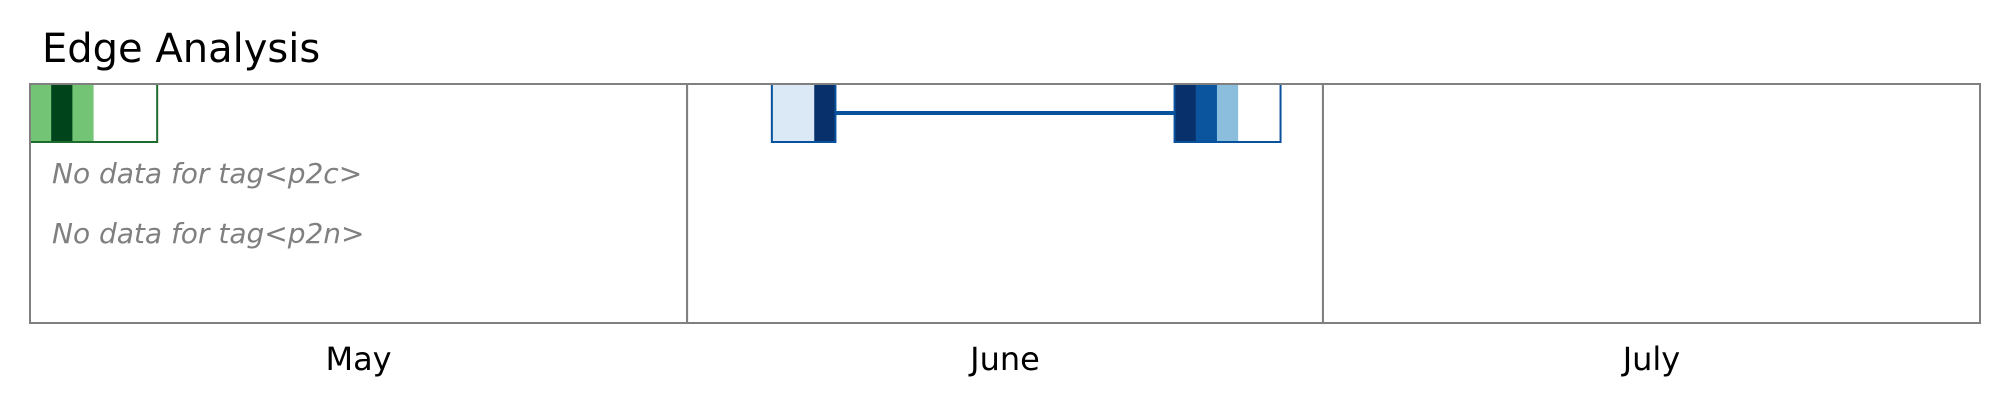  Describe the element at coordinates (358, 359) in the screenshot. I see `month-label: May` at that location.